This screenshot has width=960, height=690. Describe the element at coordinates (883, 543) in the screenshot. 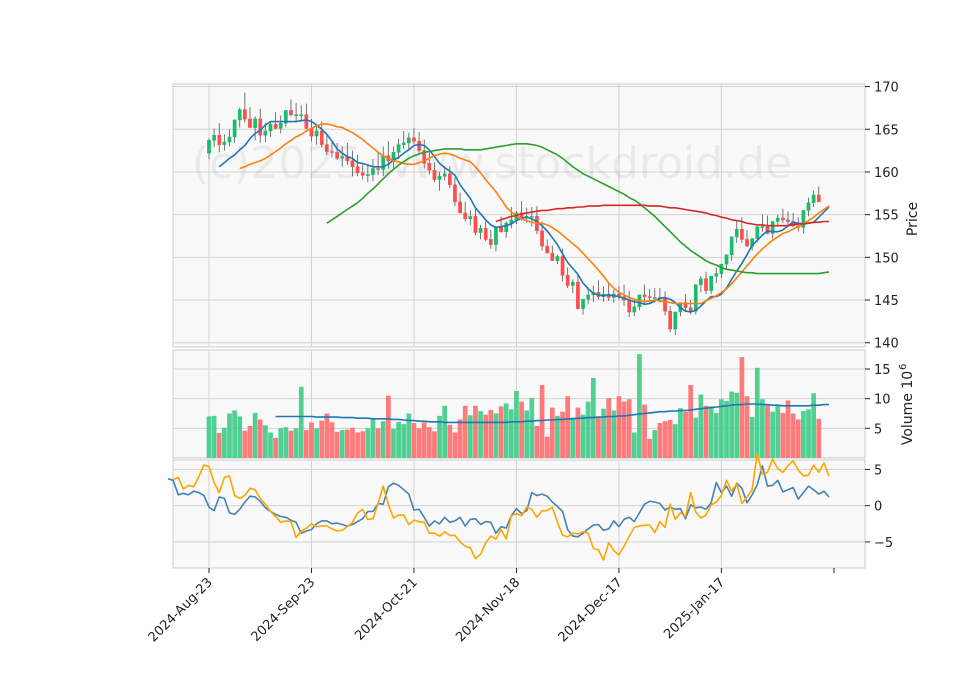

I see `osc-y-tick-label: −5` at that location.